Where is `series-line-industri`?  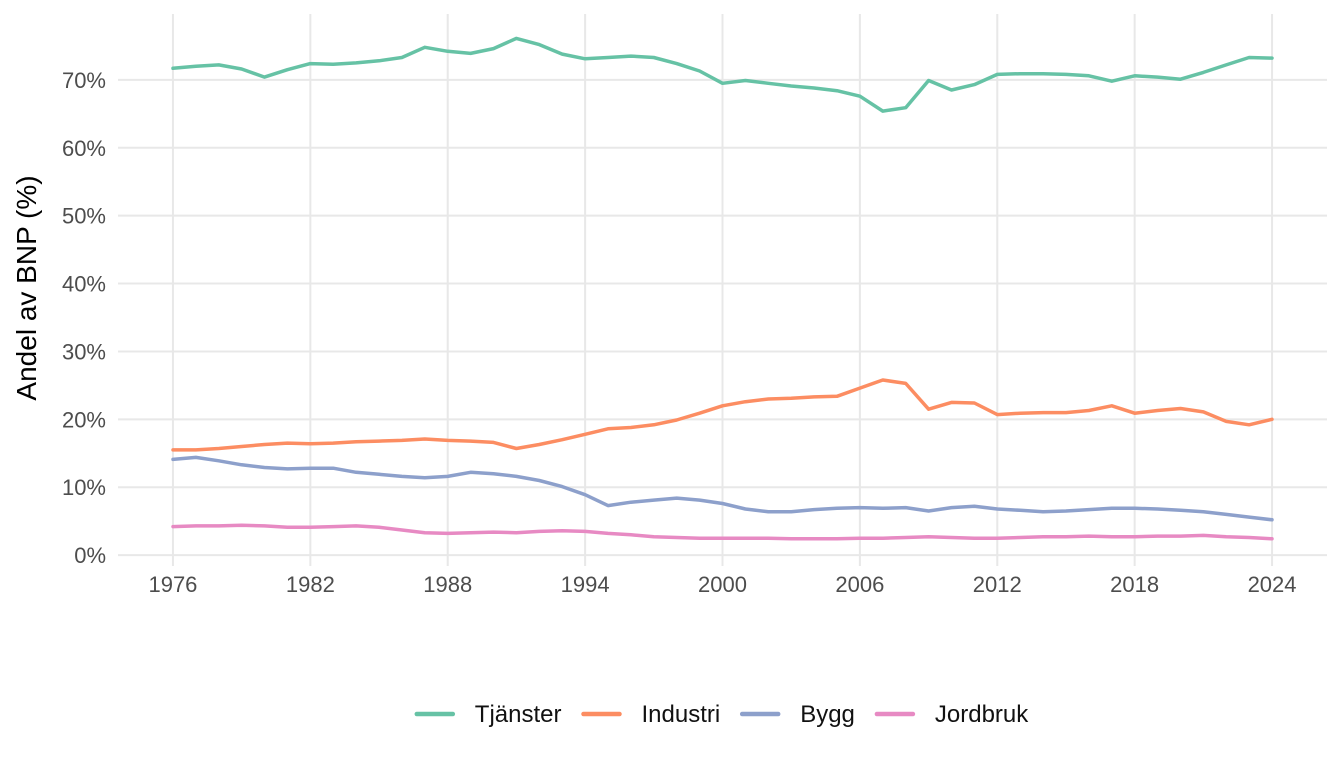 series-line-industri is located at coordinates (722, 415).